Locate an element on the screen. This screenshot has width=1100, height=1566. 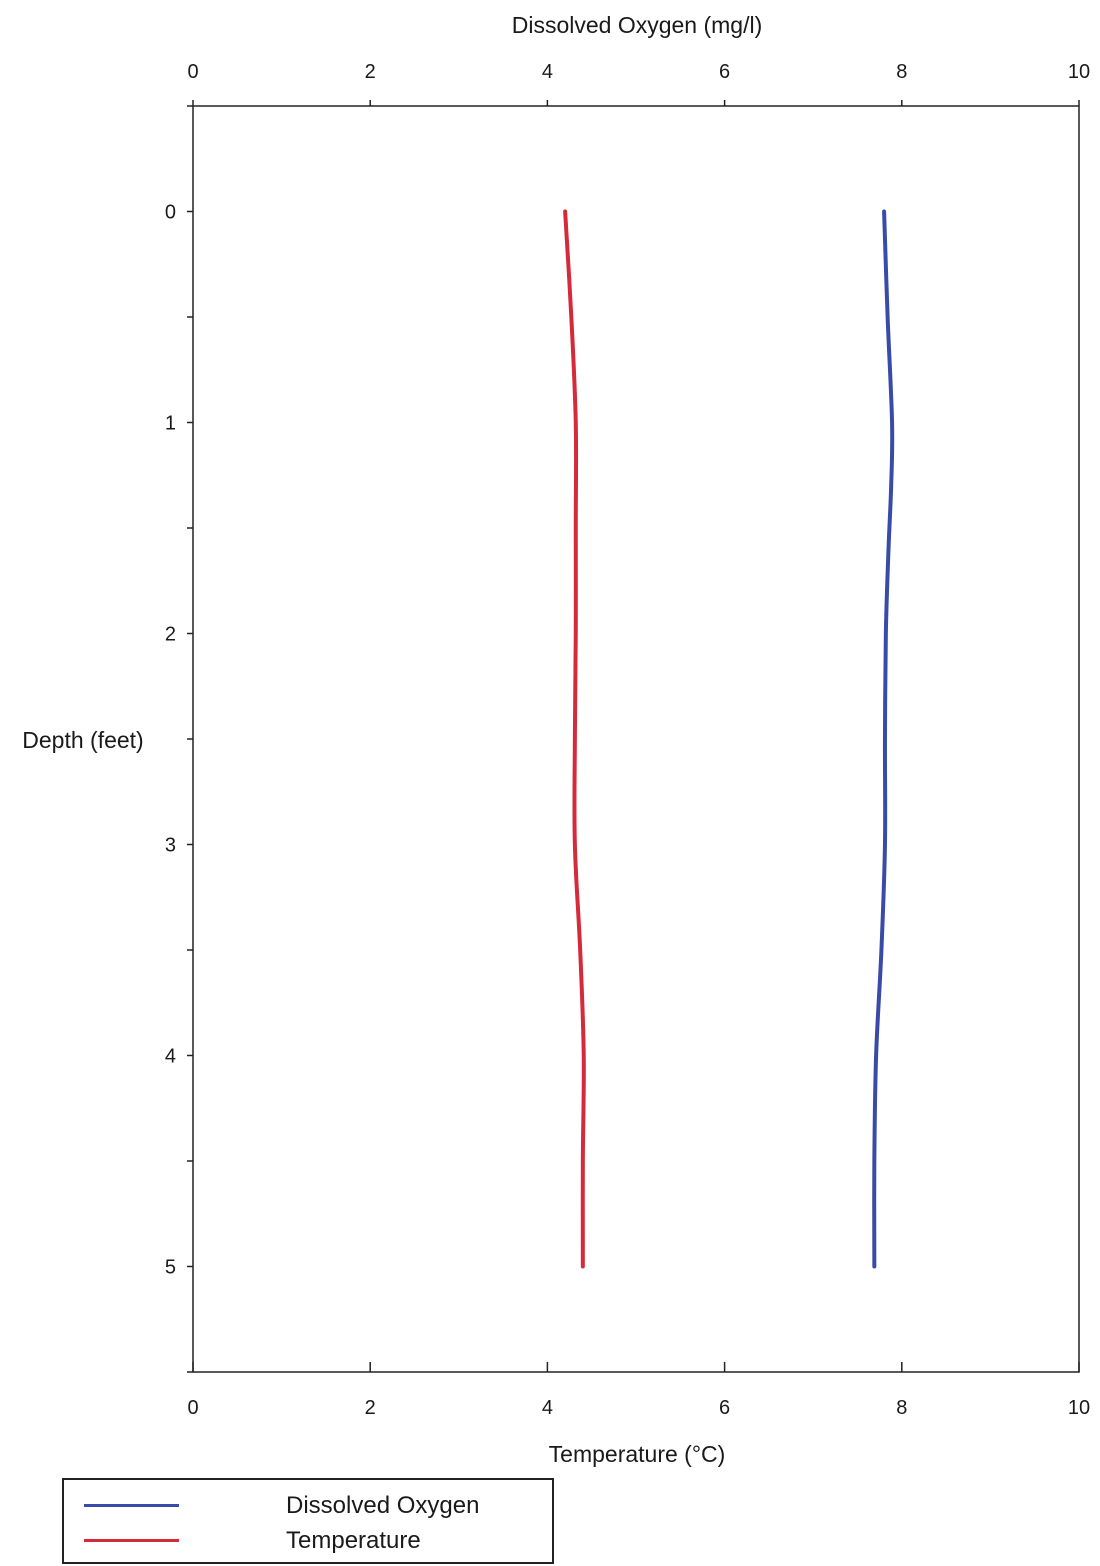
legend-label-temperature: Temperature is located at coordinates (353, 1540).